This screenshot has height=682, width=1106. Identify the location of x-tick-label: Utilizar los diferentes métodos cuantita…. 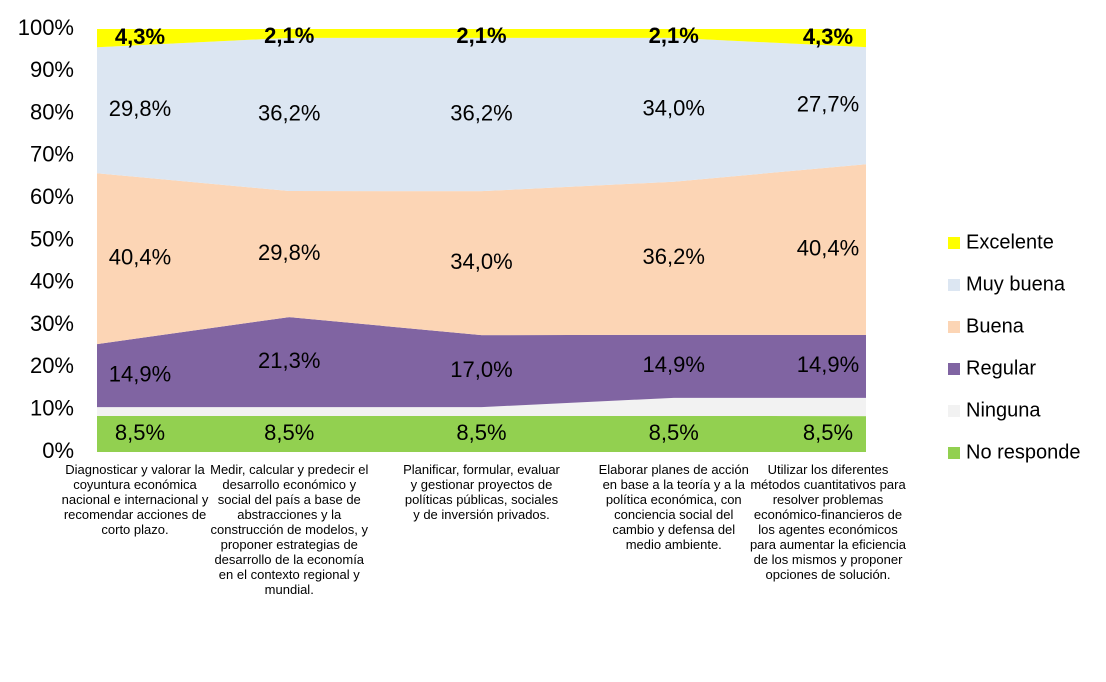
(828, 522).